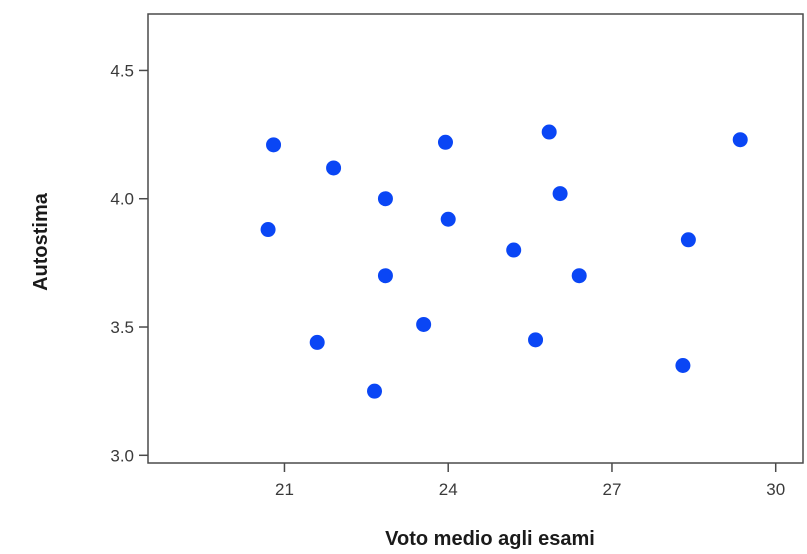 Image resolution: width=807 pixels, height=554 pixels. What do you see at coordinates (775, 489) in the screenshot?
I see `x-tick-label: 30` at bounding box center [775, 489].